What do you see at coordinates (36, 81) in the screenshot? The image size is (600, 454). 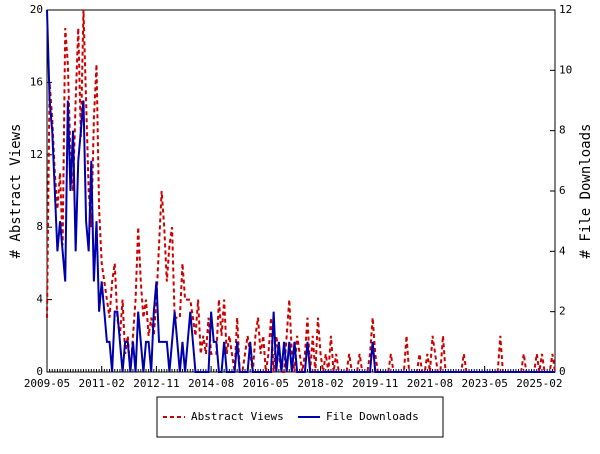 I see `y-tick-label: 16` at bounding box center [36, 81].